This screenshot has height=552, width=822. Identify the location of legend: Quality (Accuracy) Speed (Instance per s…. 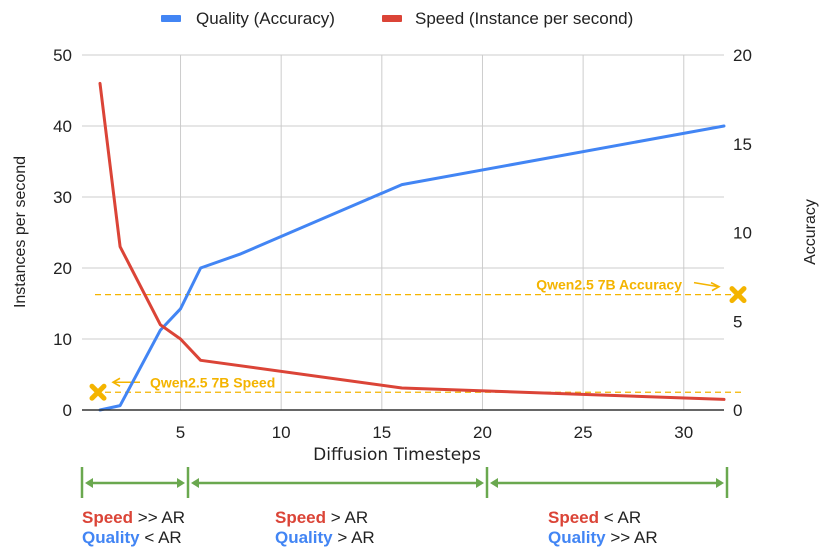
(397, 18).